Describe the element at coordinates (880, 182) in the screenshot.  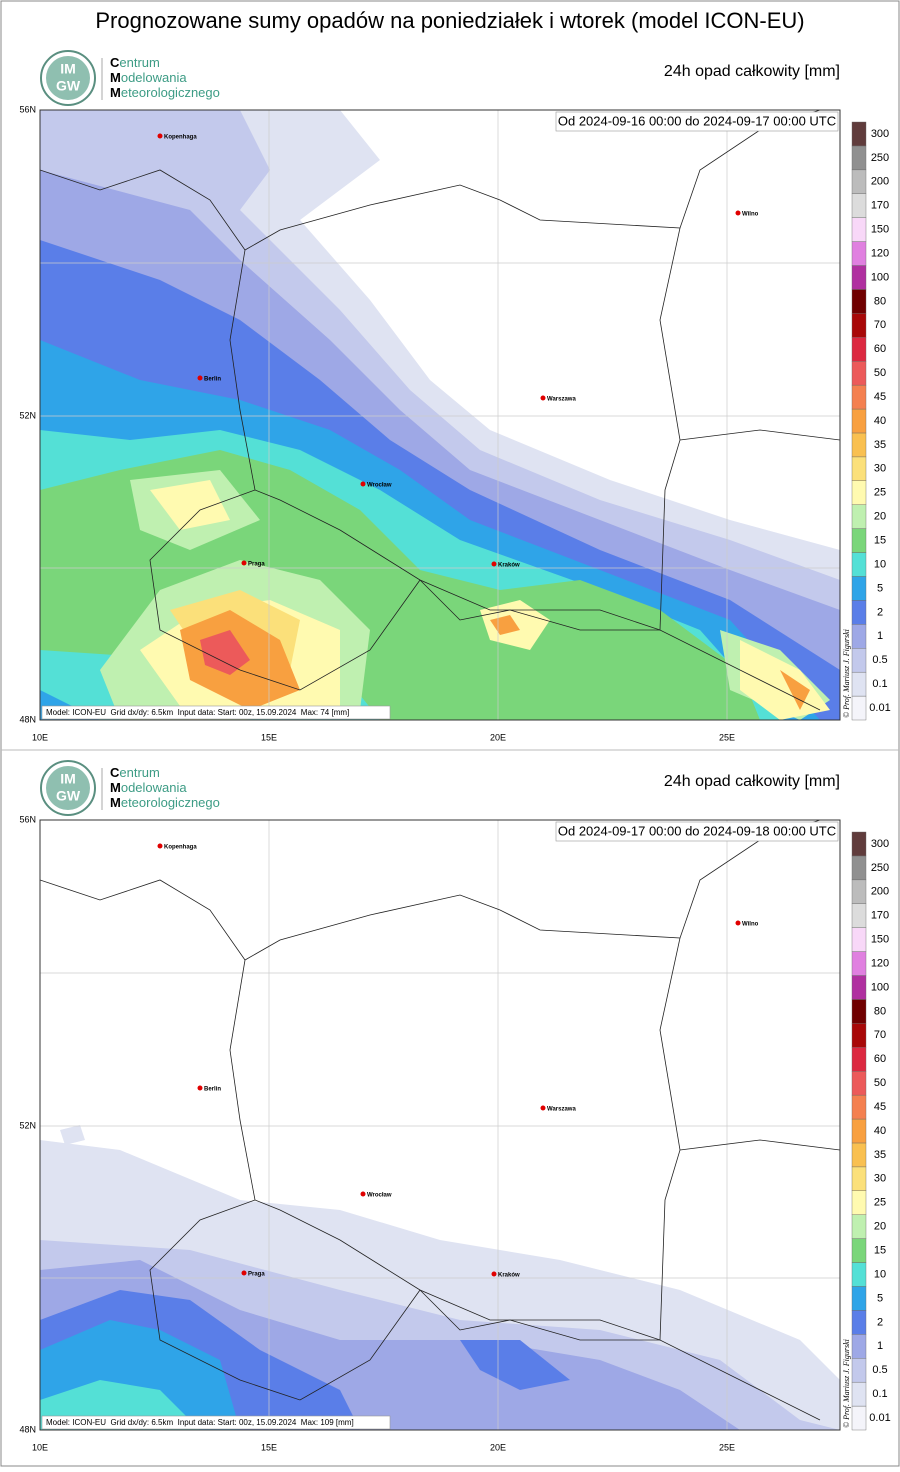
I see `legend-label: 200` at that location.